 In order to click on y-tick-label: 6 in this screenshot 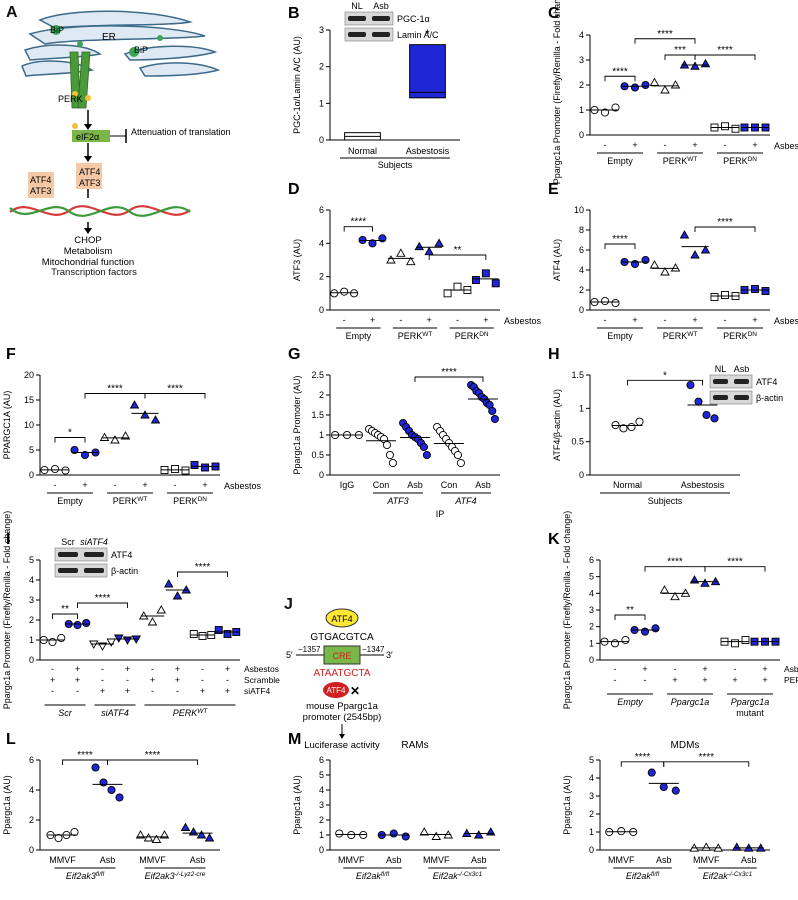, I will do `click(321, 760)`.